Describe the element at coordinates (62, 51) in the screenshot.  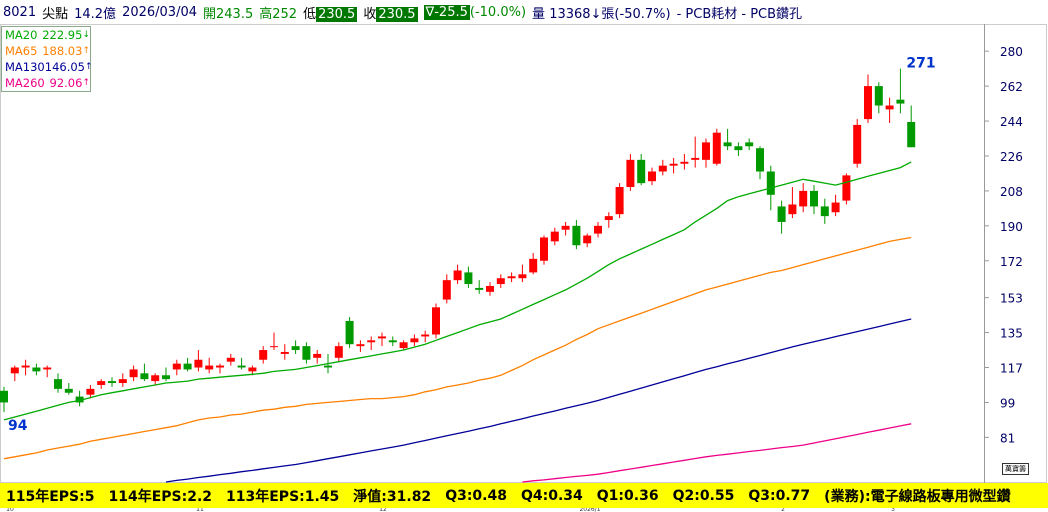
I see `legend-value: 188.03` at that location.